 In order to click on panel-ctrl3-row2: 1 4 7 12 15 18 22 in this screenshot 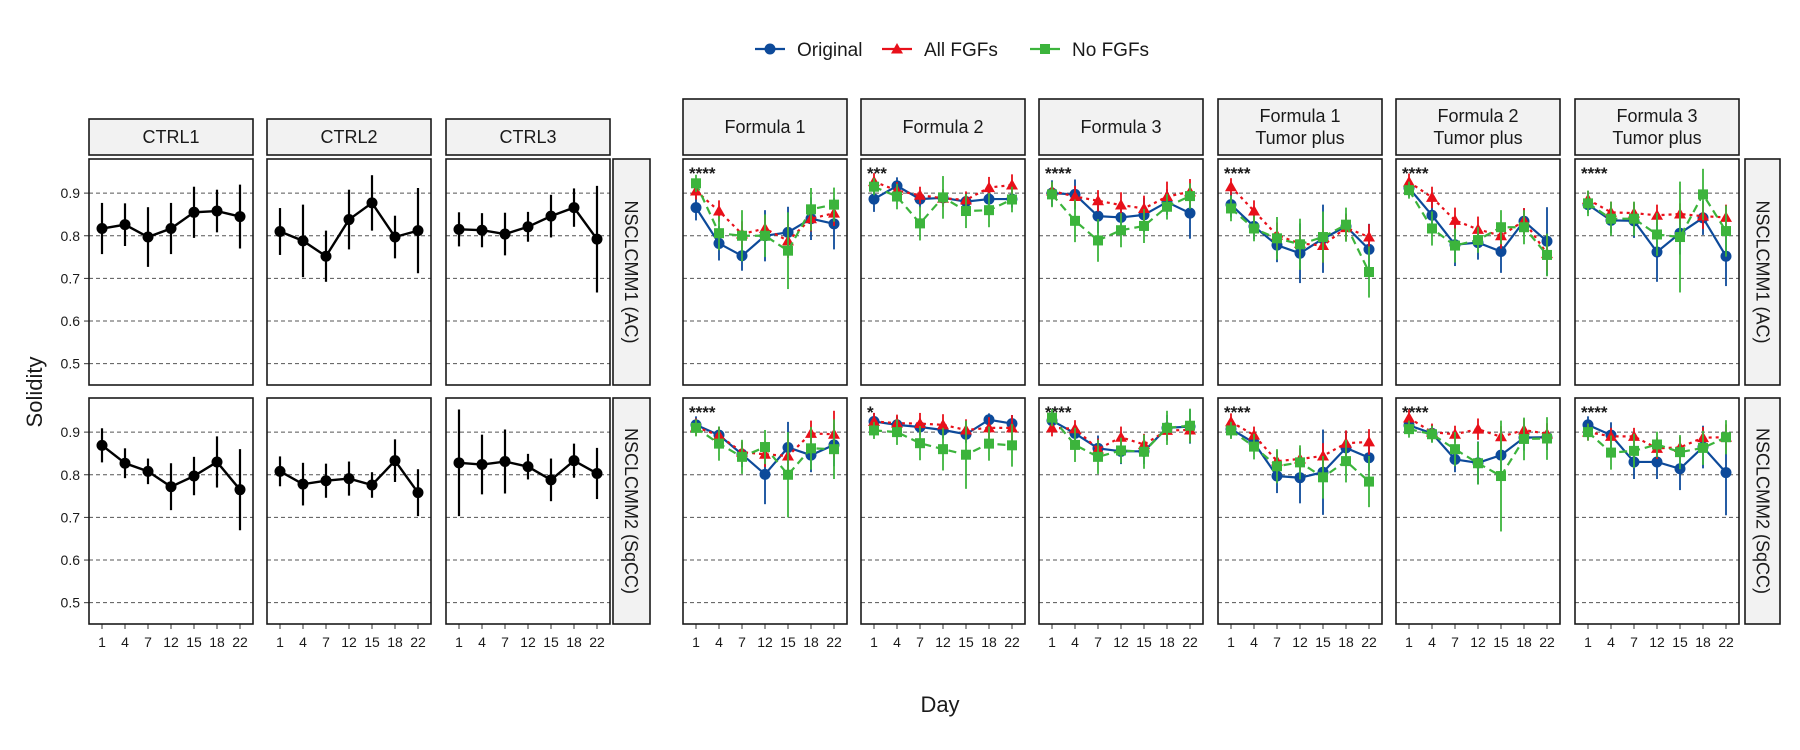, I will do `click(528, 523)`.